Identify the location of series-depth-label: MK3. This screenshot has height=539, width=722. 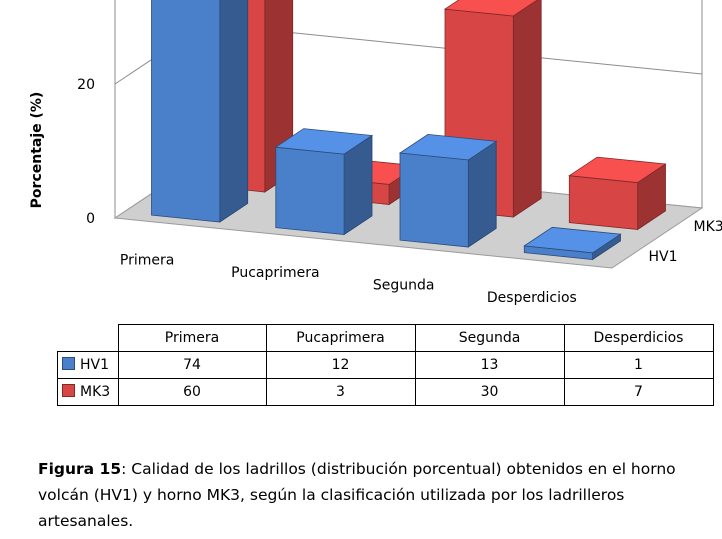
(708, 227).